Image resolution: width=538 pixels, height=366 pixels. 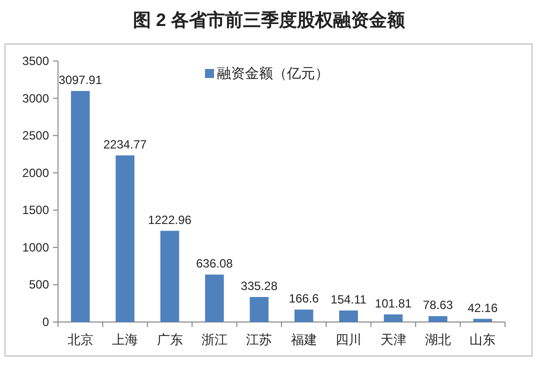 I want to click on data-label: 636.08, so click(x=215, y=263).